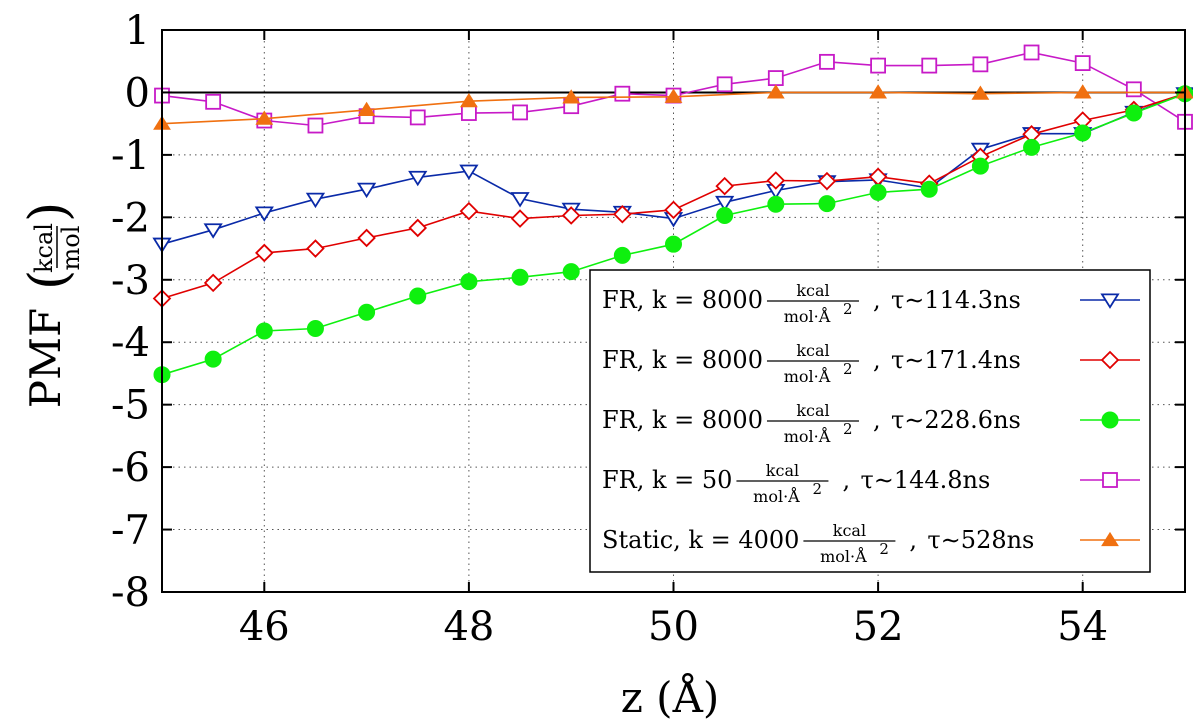 The width and height of the screenshot is (1193, 719). Describe the element at coordinates (1082, 627) in the screenshot. I see `x-tick-label: 54` at that location.